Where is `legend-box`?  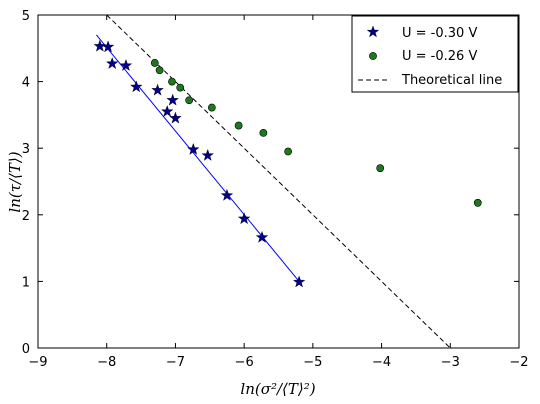
legend-box is located at coordinates (435, 54).